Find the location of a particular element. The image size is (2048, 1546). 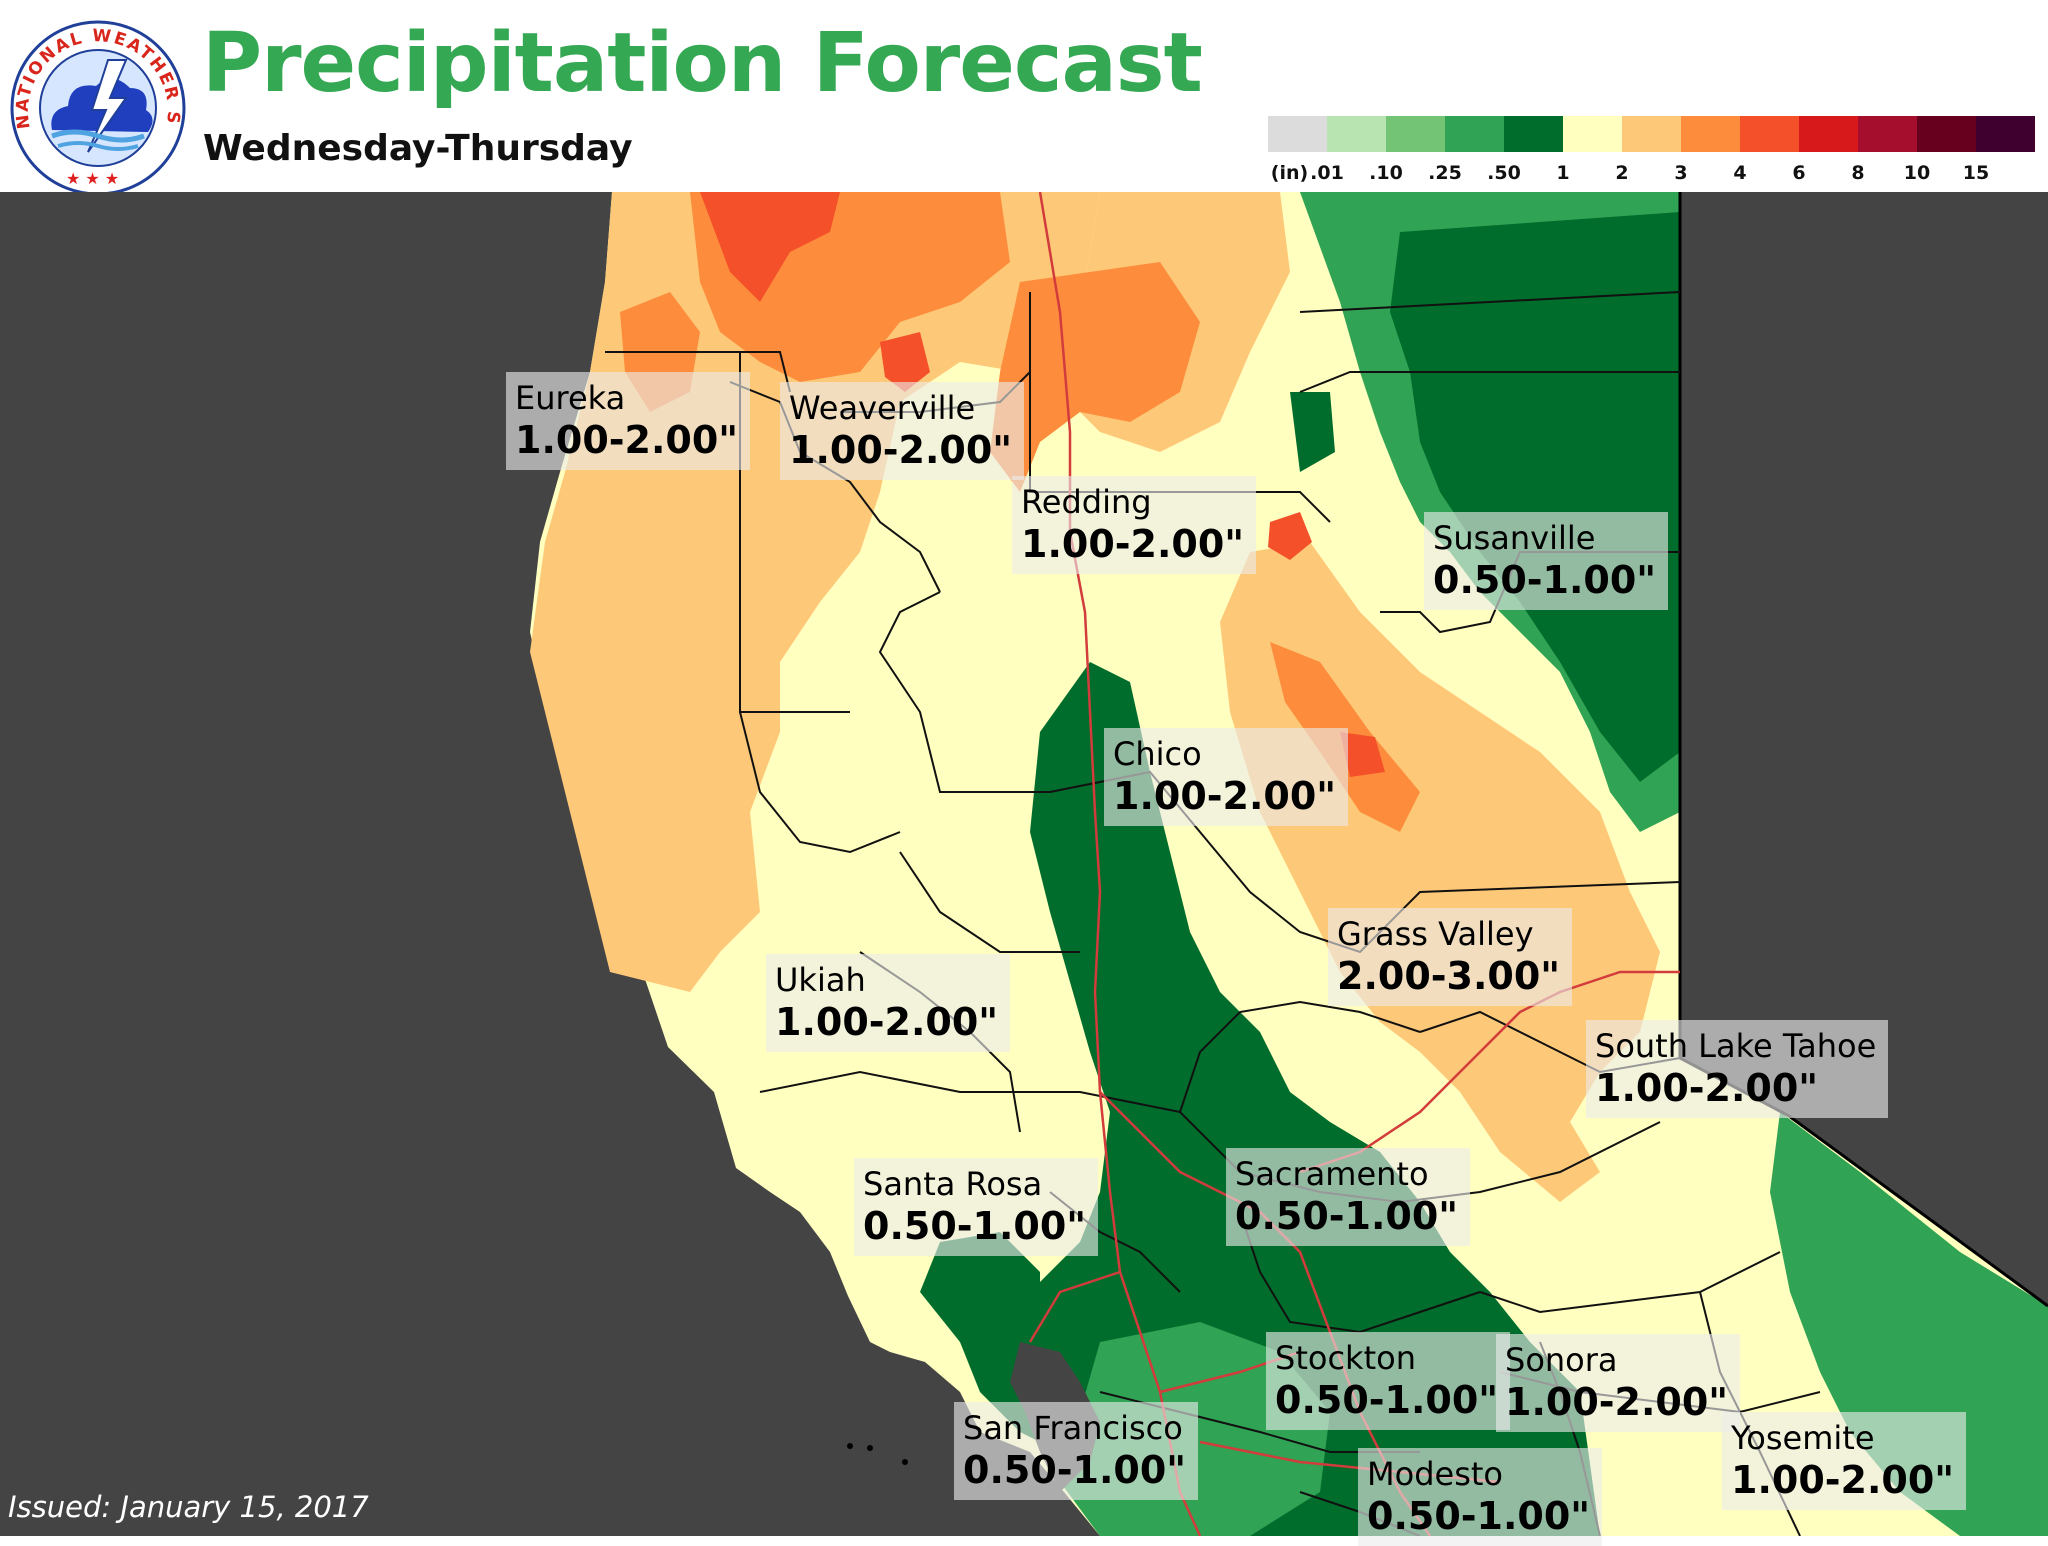

legend-tick-label: .50 is located at coordinates (1504, 173).